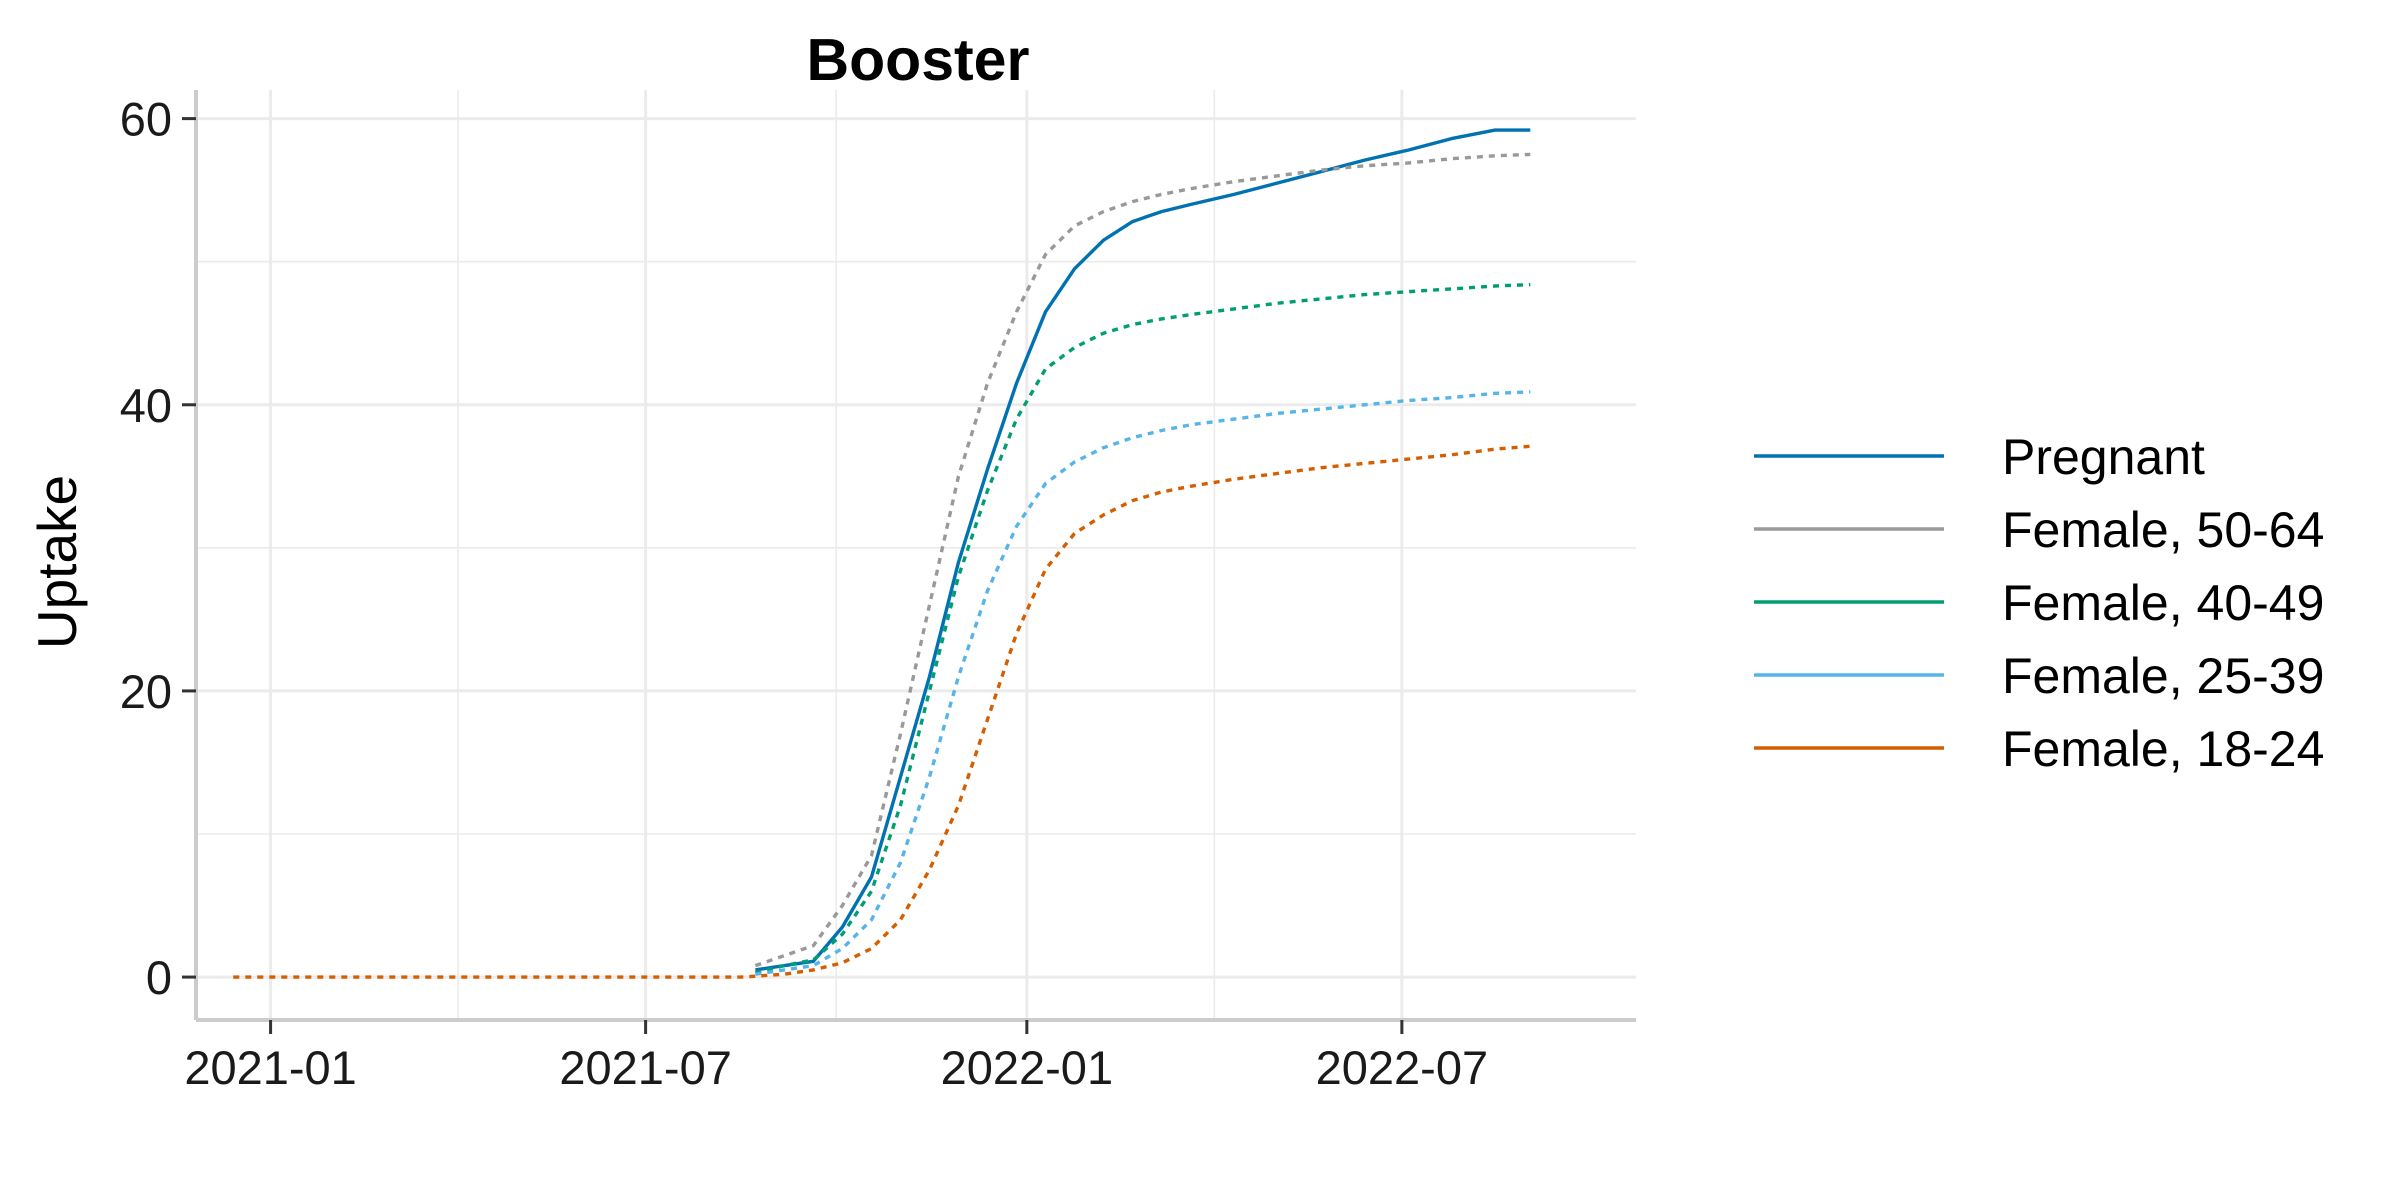  What do you see at coordinates (146, 691) in the screenshot?
I see `y-tick-label: 20` at bounding box center [146, 691].